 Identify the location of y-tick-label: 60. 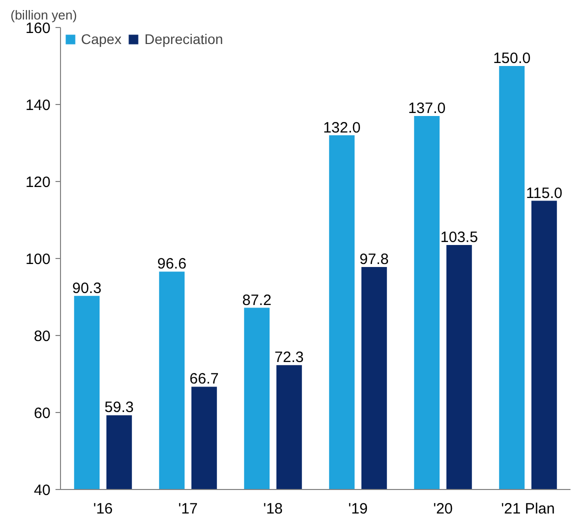
(42, 413).